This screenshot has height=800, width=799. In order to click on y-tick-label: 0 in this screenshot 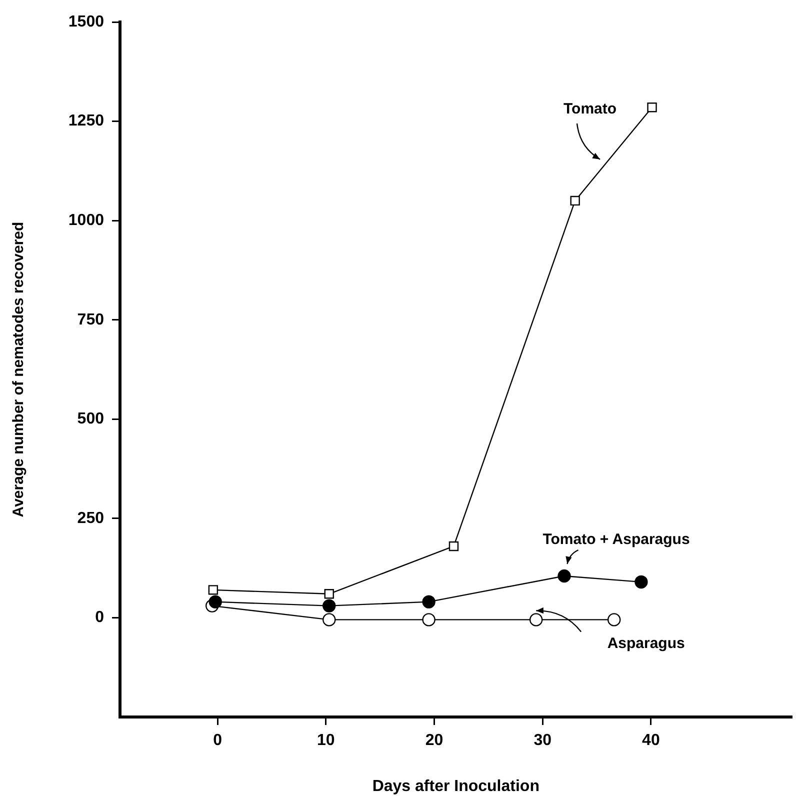, I will do `click(99, 617)`.